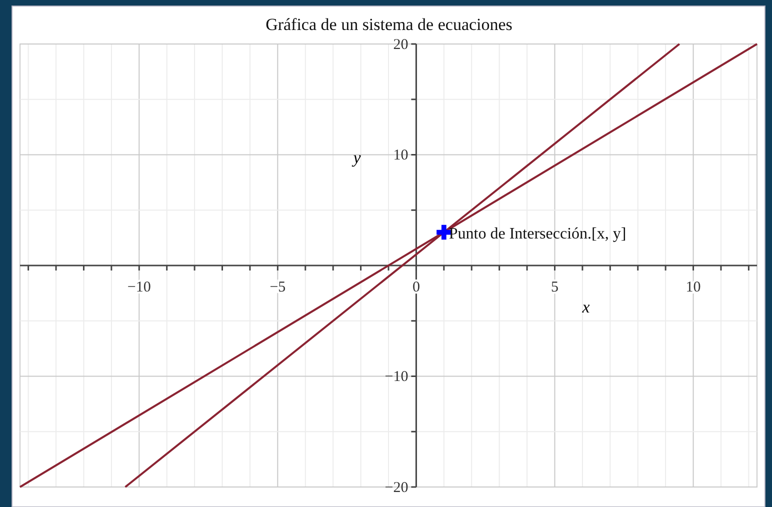 This screenshot has width=772, height=507. Describe the element at coordinates (400, 44) in the screenshot. I see `y-tick-label: 20` at that location.